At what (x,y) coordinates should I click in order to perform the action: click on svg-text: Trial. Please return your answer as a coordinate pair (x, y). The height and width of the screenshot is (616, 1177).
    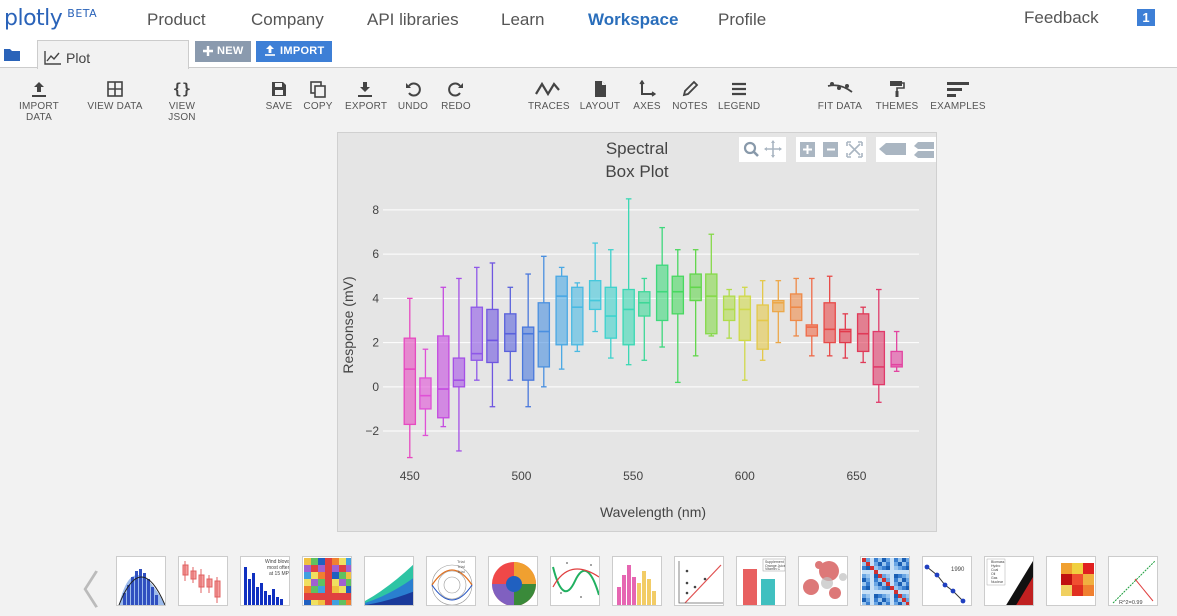
    Looking at the image, I should click on (461, 566).